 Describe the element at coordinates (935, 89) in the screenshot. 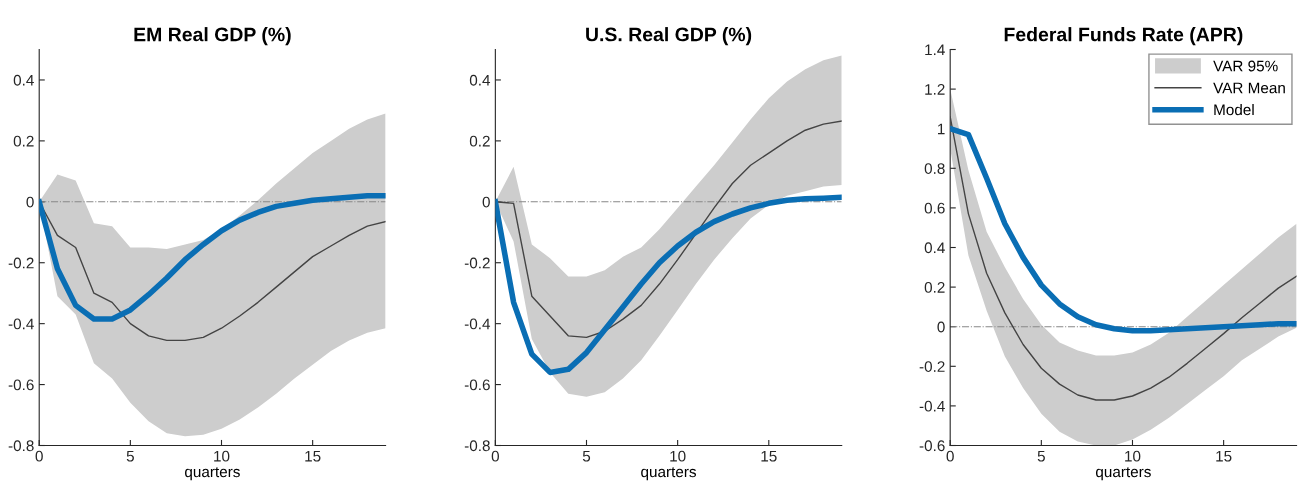

I see `y-tick-label: 1.2` at that location.